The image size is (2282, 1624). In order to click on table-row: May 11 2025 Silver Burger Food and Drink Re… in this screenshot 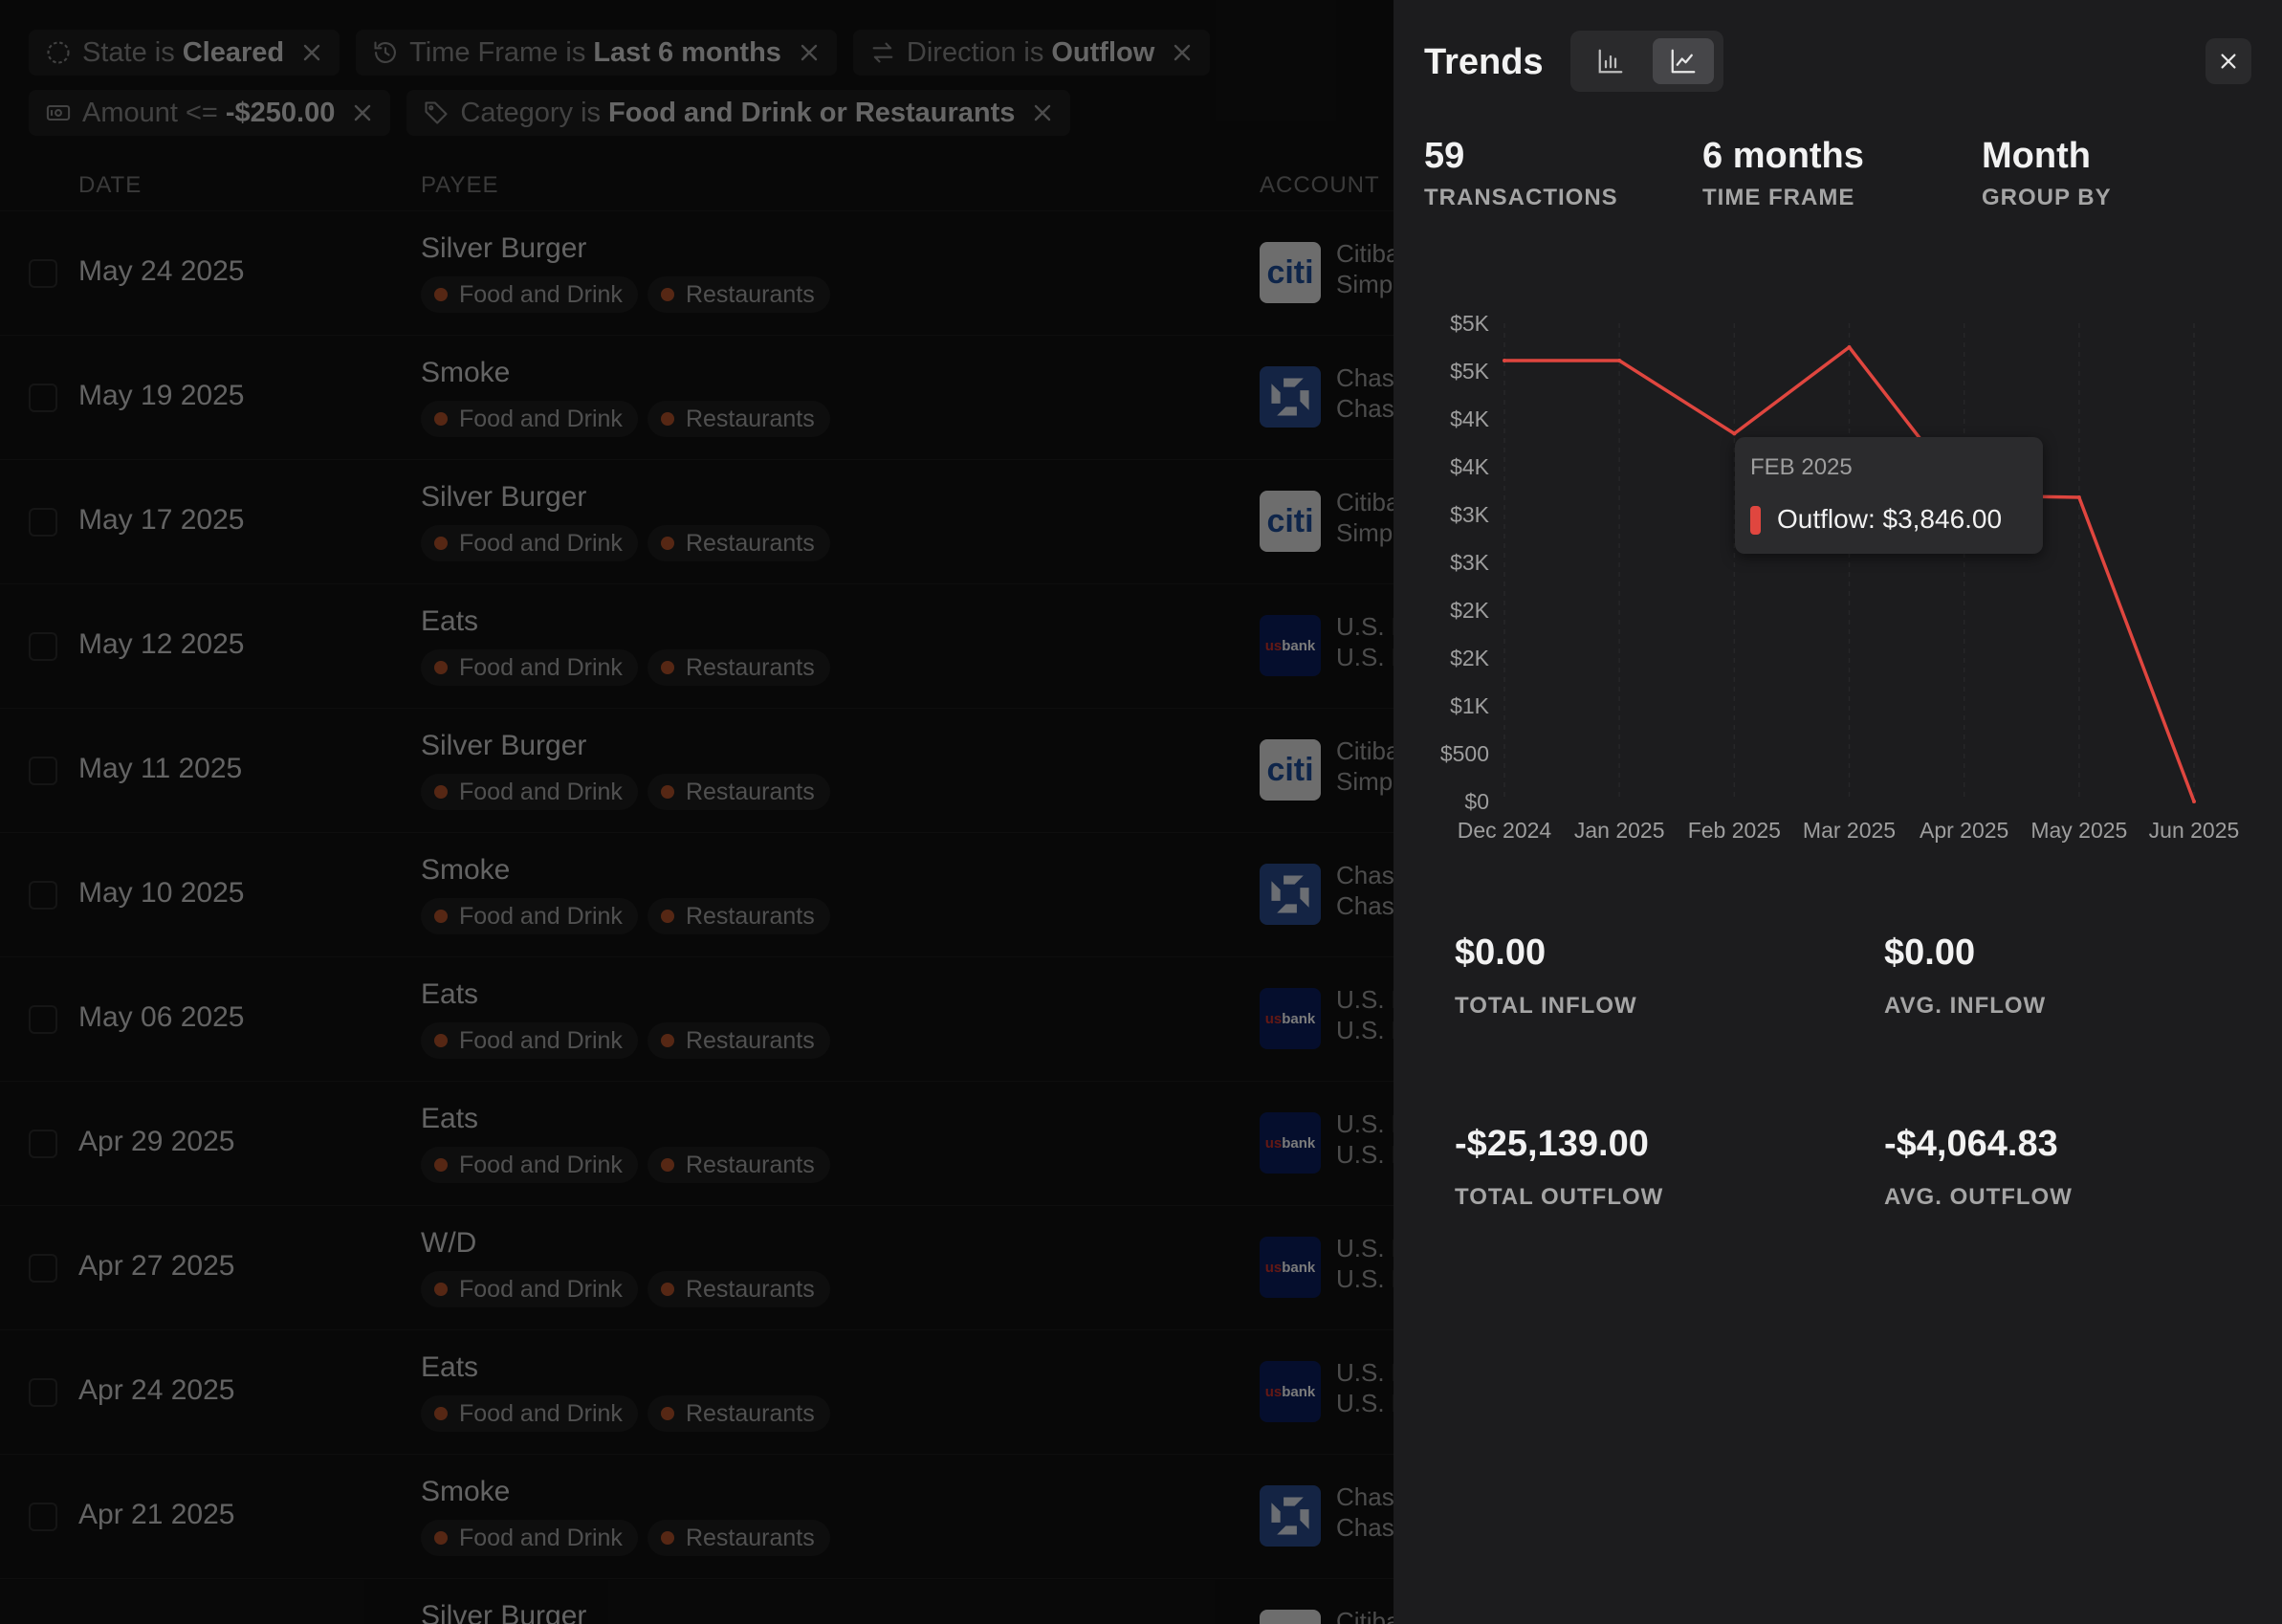, I will do `click(696, 770)`.